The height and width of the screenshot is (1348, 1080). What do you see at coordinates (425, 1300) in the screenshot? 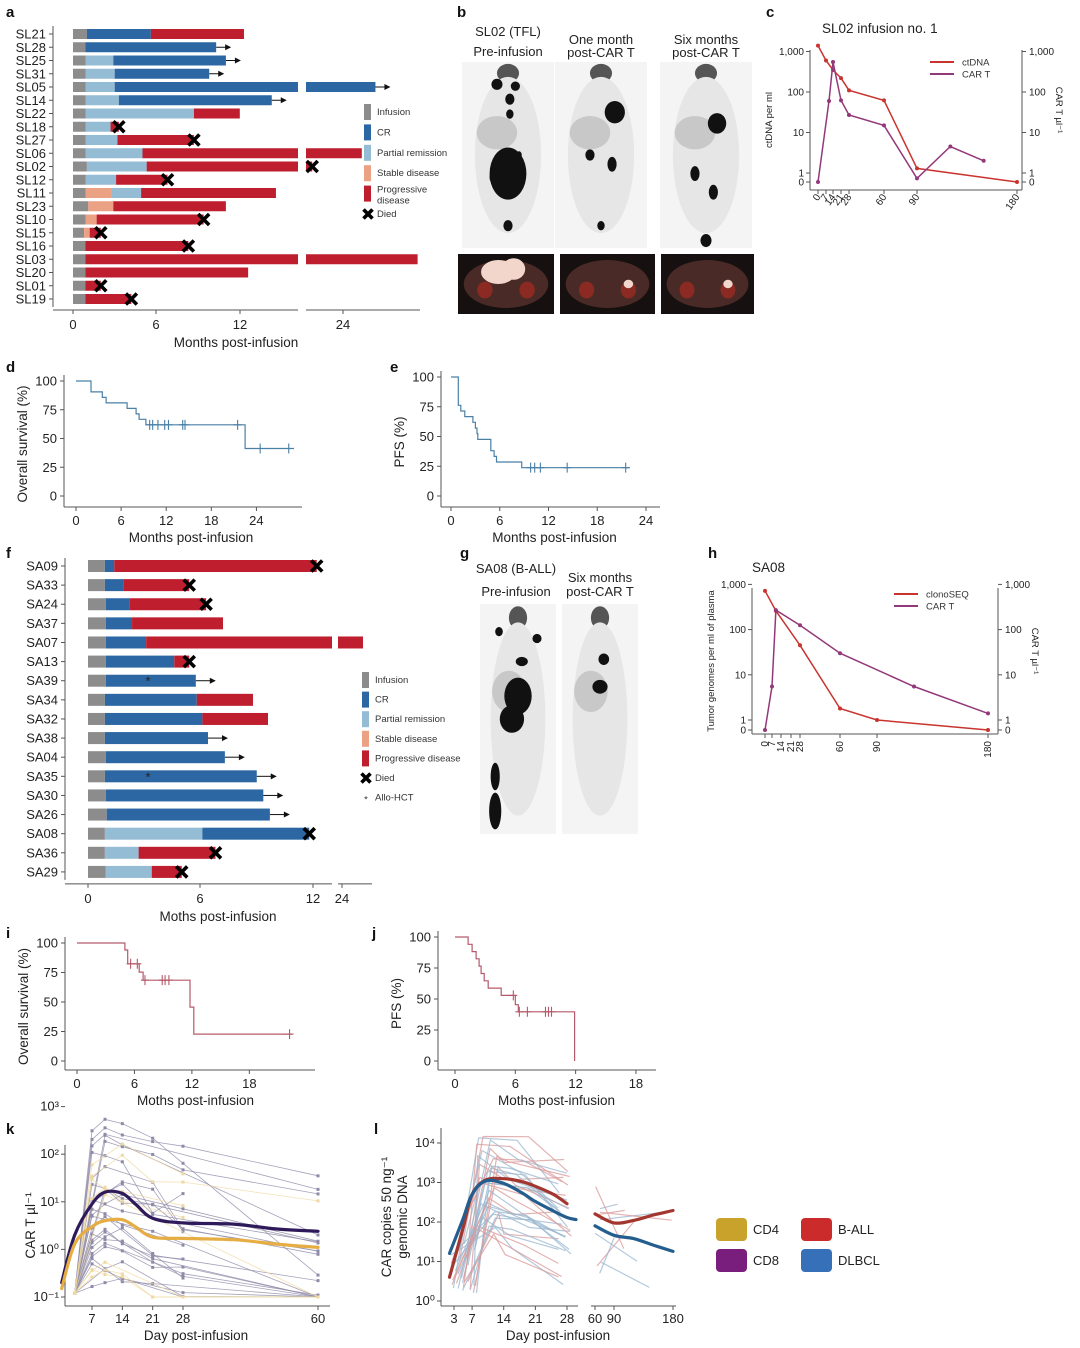
I see `y-tick-label: 10⁰` at bounding box center [425, 1300].